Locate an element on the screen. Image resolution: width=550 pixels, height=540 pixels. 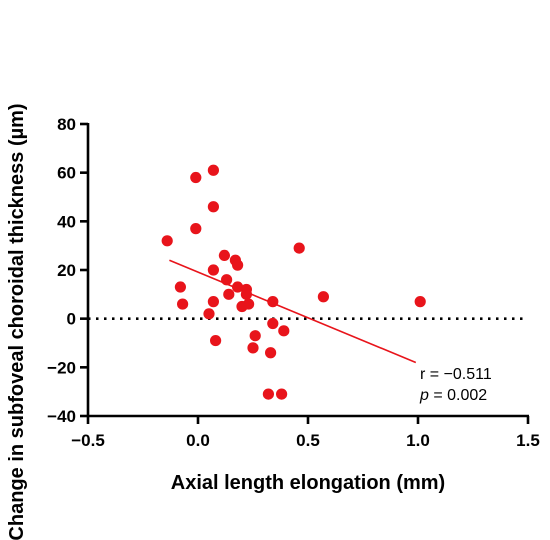
y-tick-label: 40 is located at coordinates (66, 221).